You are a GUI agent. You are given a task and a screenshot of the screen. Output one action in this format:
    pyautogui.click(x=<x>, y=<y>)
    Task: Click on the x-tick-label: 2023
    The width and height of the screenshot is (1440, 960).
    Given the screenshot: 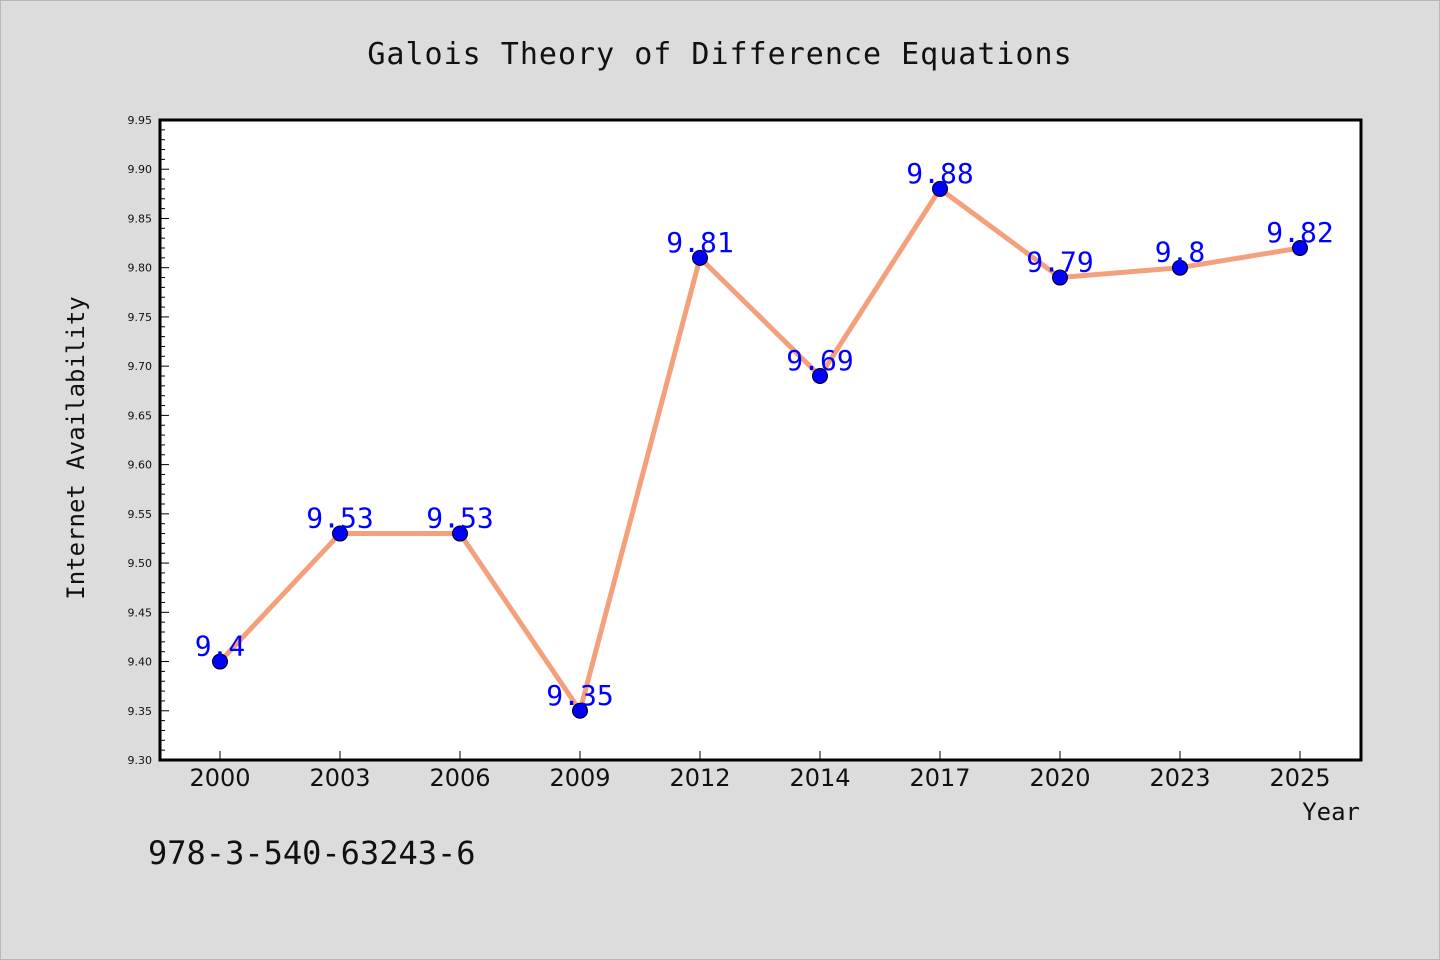 What is the action you would take?
    pyautogui.click(x=1179, y=778)
    